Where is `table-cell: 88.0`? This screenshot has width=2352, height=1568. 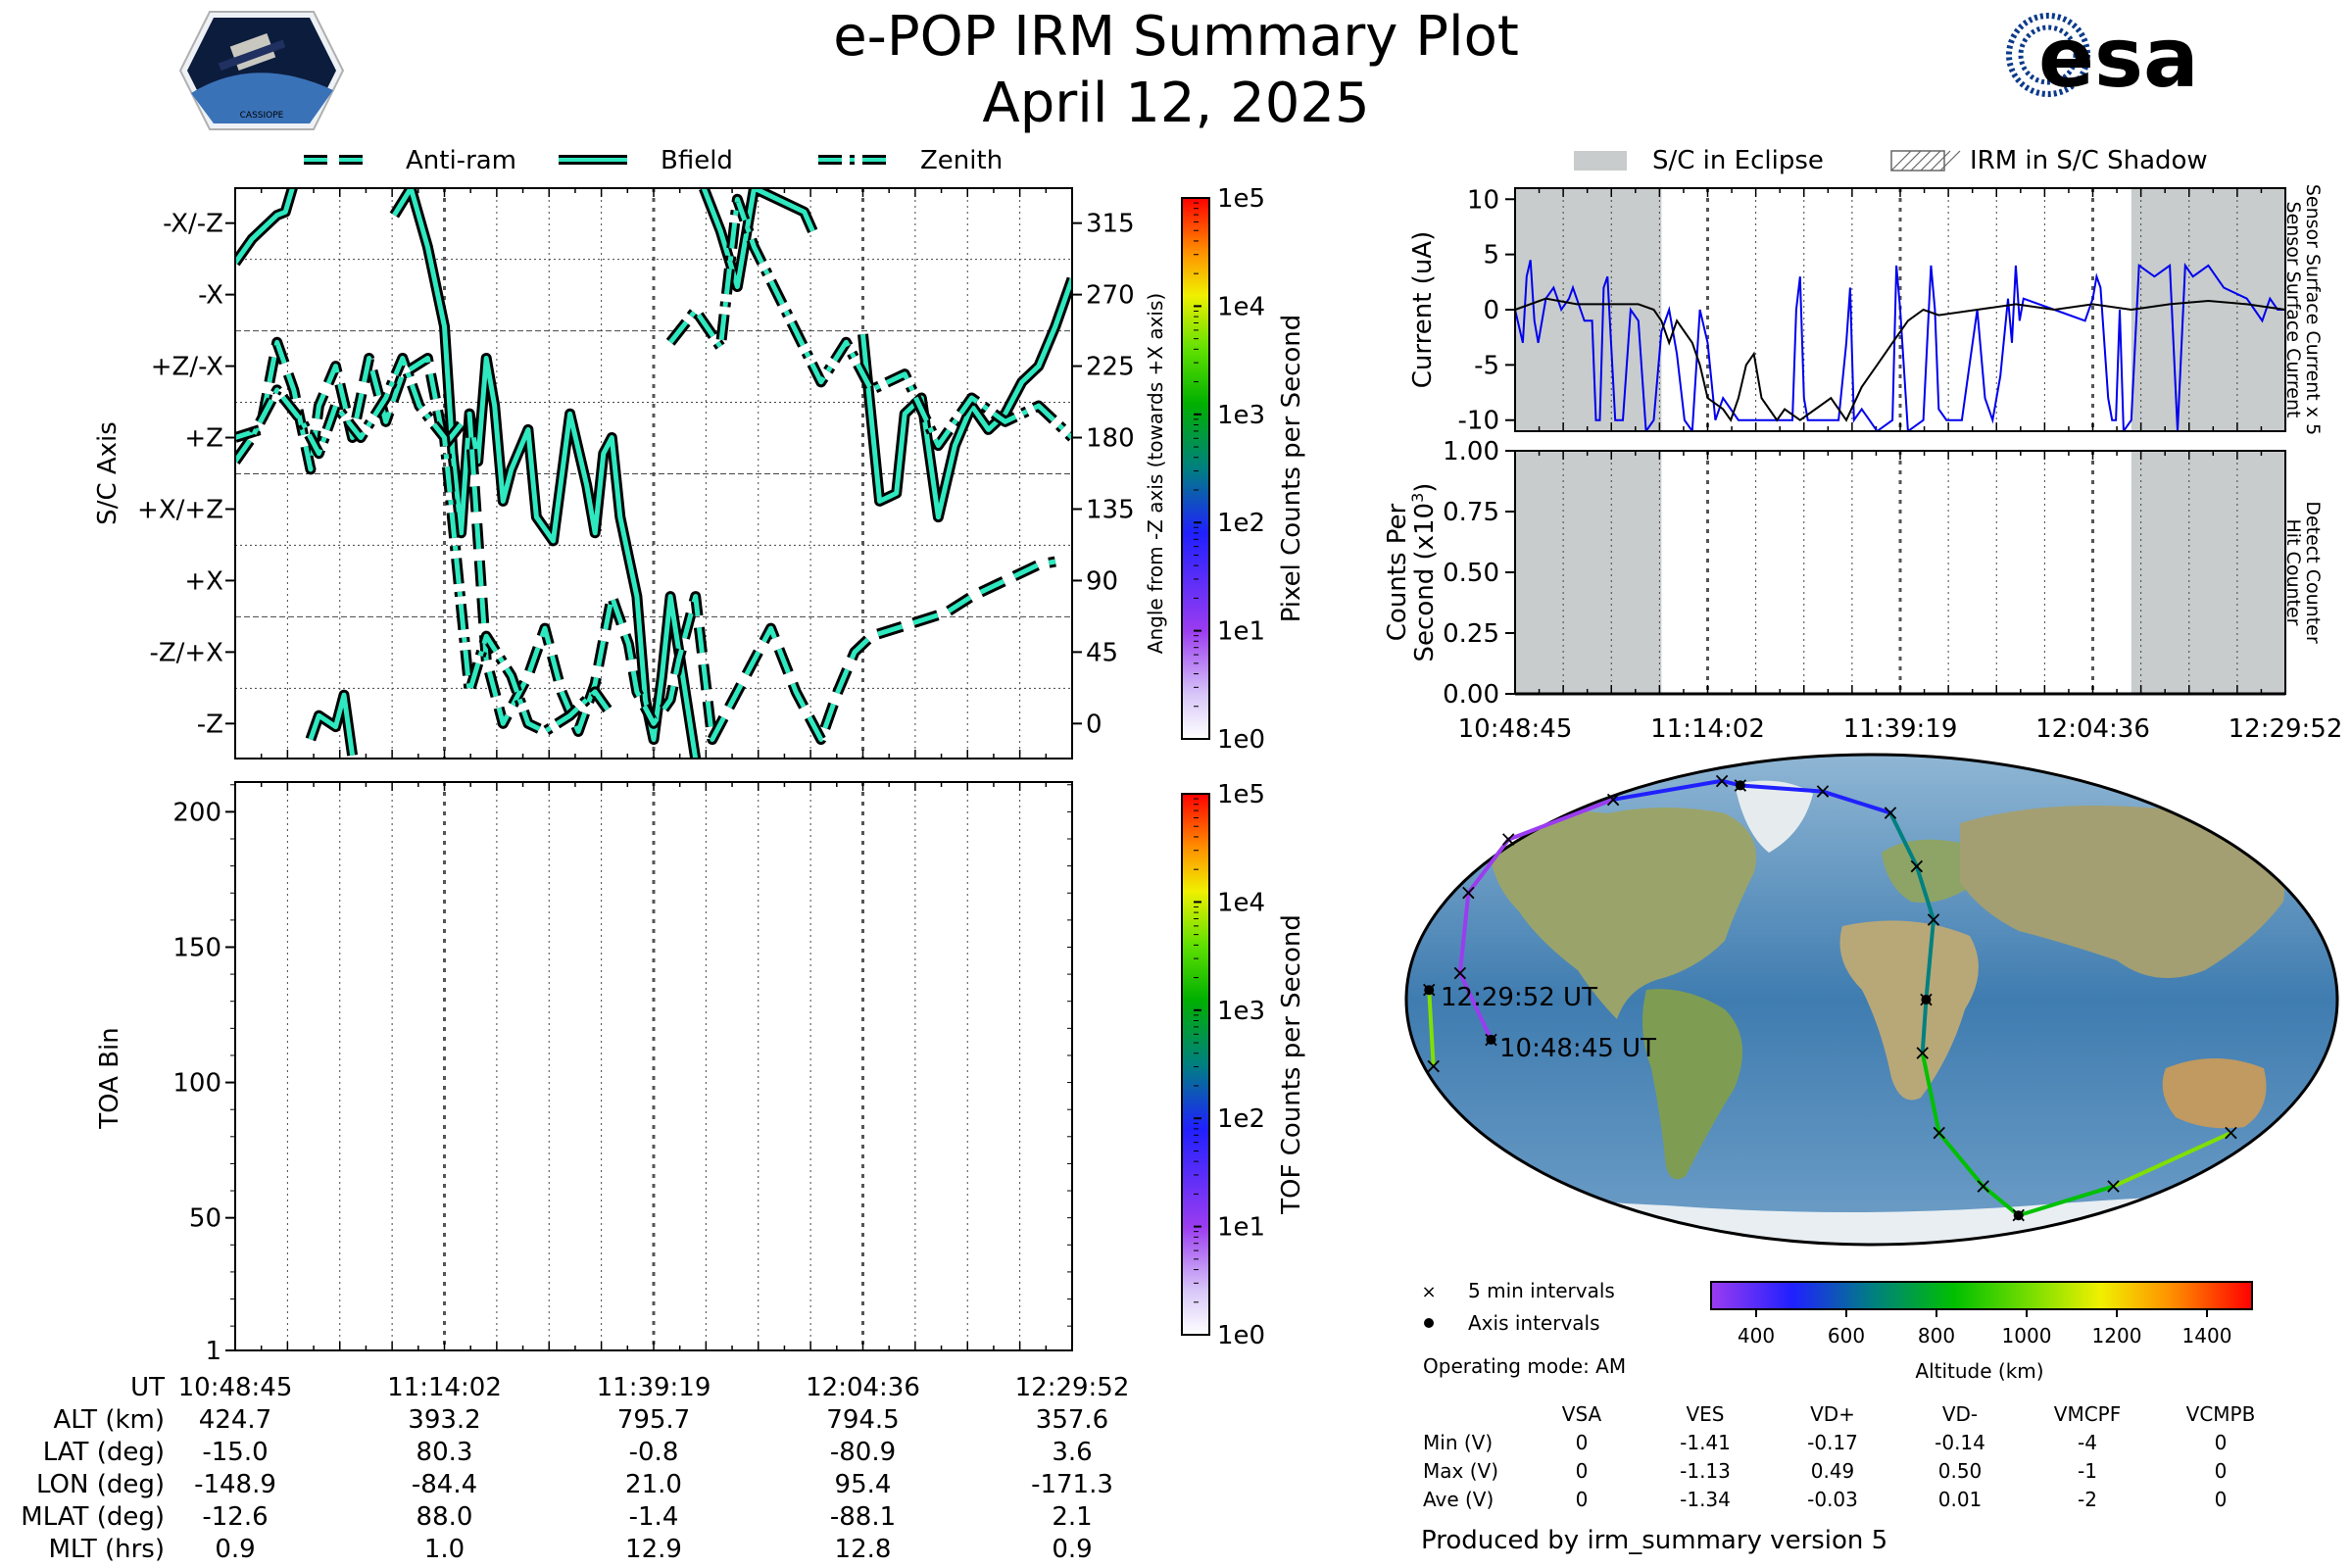 table-cell: 88.0 is located at coordinates (444, 1517).